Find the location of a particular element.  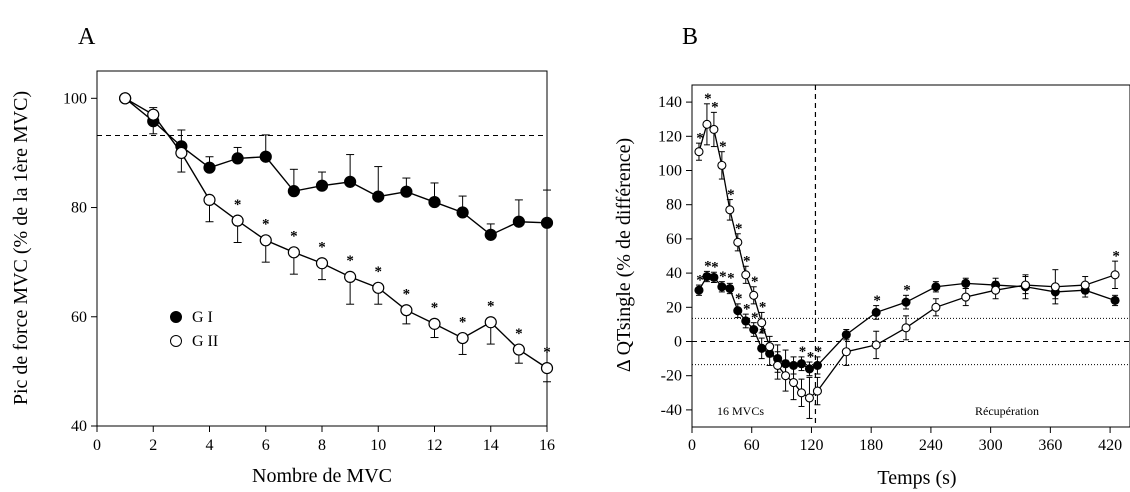

annotation-recuperation: Récupération is located at coordinates (1007, 411).